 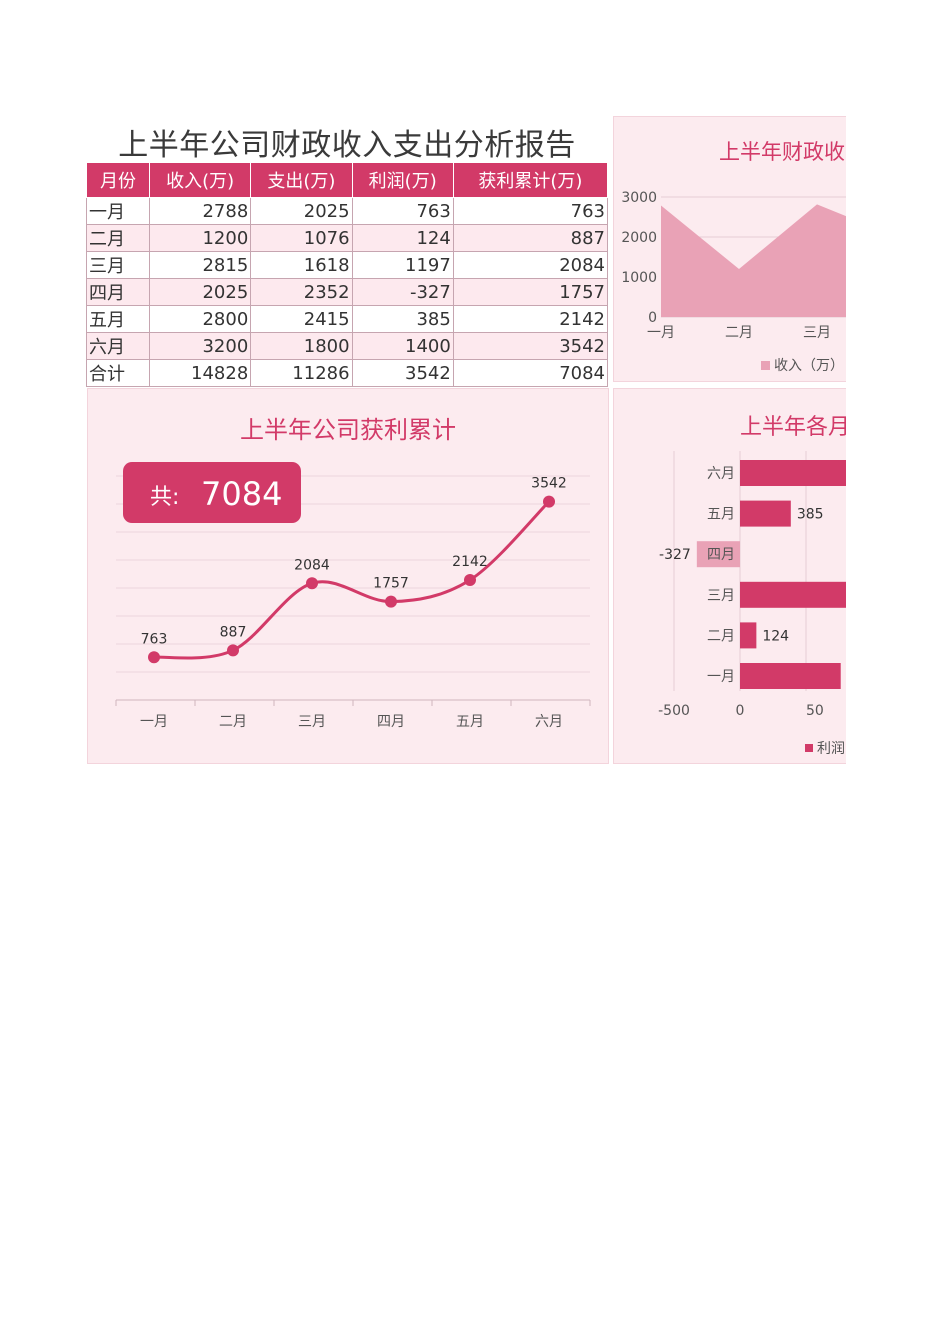 I want to click on cell-expense: 2352, so click(x=301, y=292).